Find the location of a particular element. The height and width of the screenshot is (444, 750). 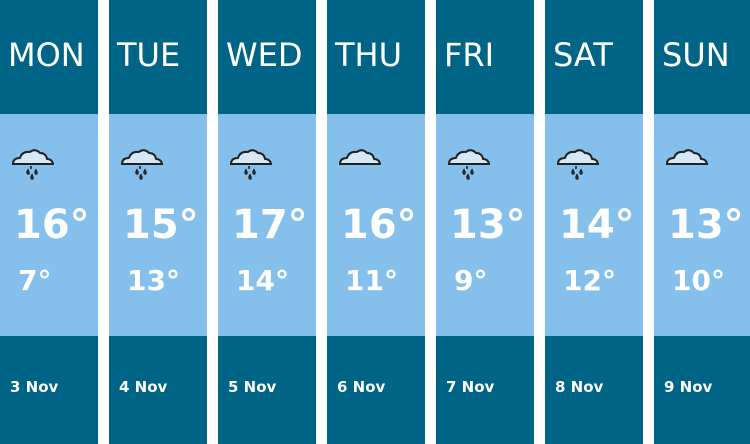

day-column-sat: SAT 14° 12° 8 Nov is located at coordinates (594, 222).